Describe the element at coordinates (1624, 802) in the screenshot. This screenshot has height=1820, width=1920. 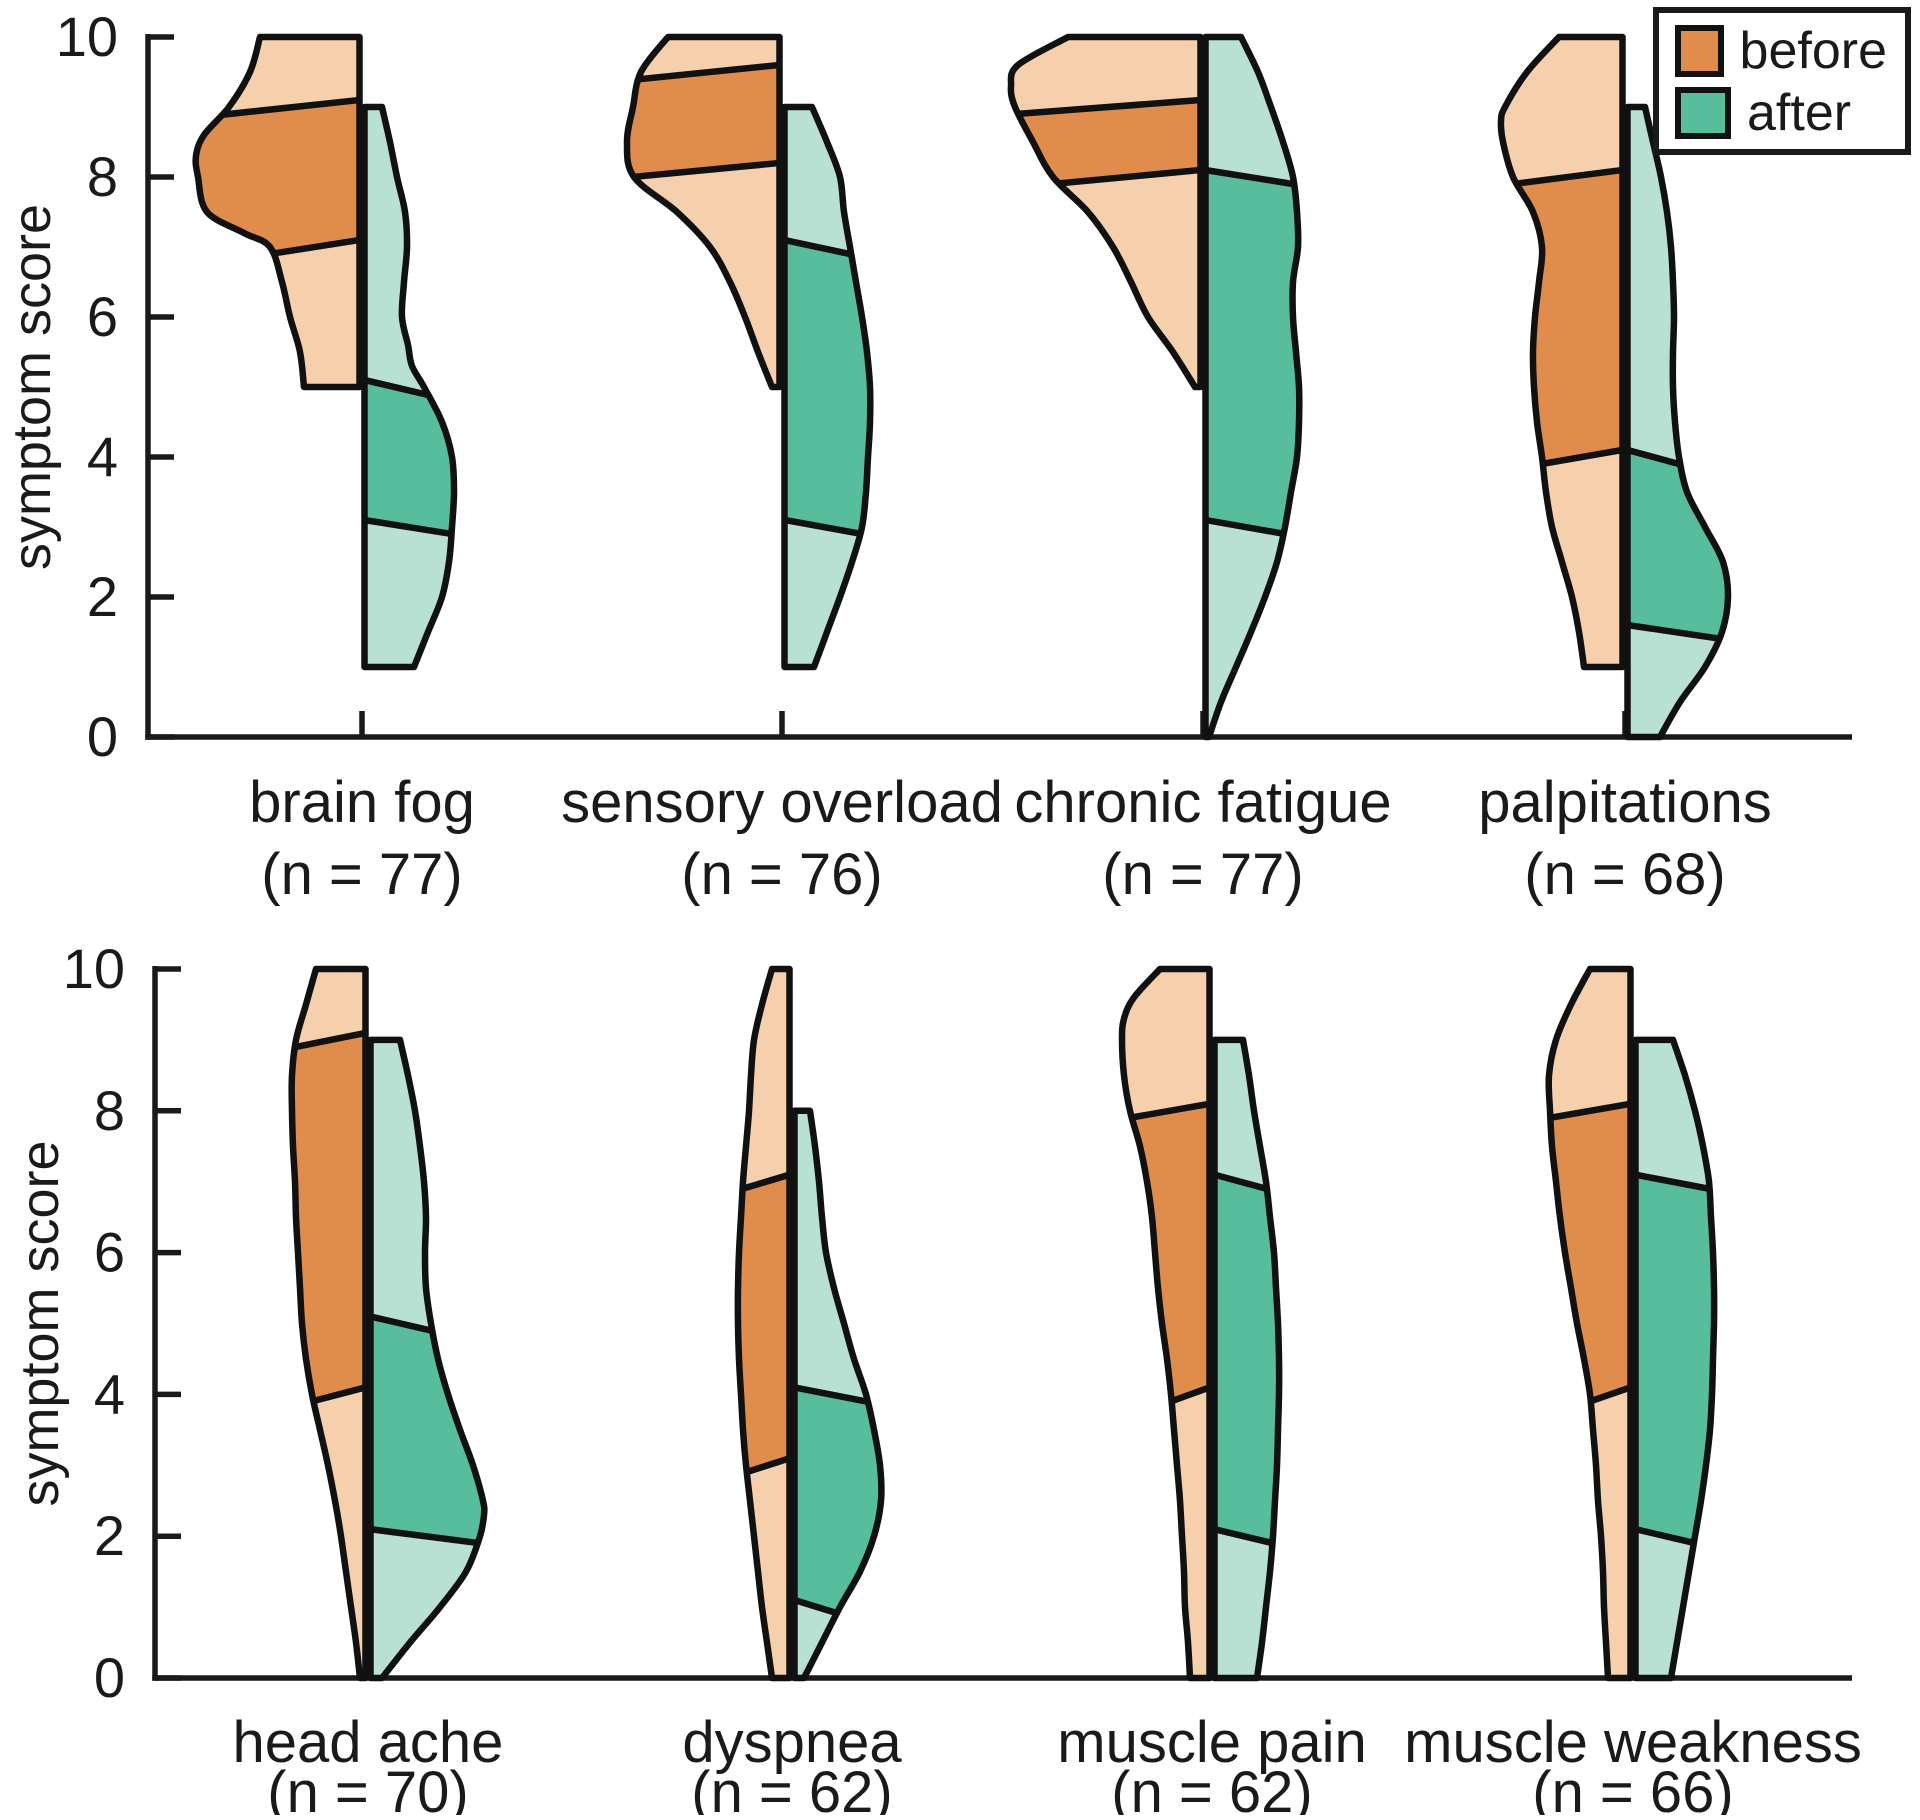
I see `category-label: palpitations` at that location.